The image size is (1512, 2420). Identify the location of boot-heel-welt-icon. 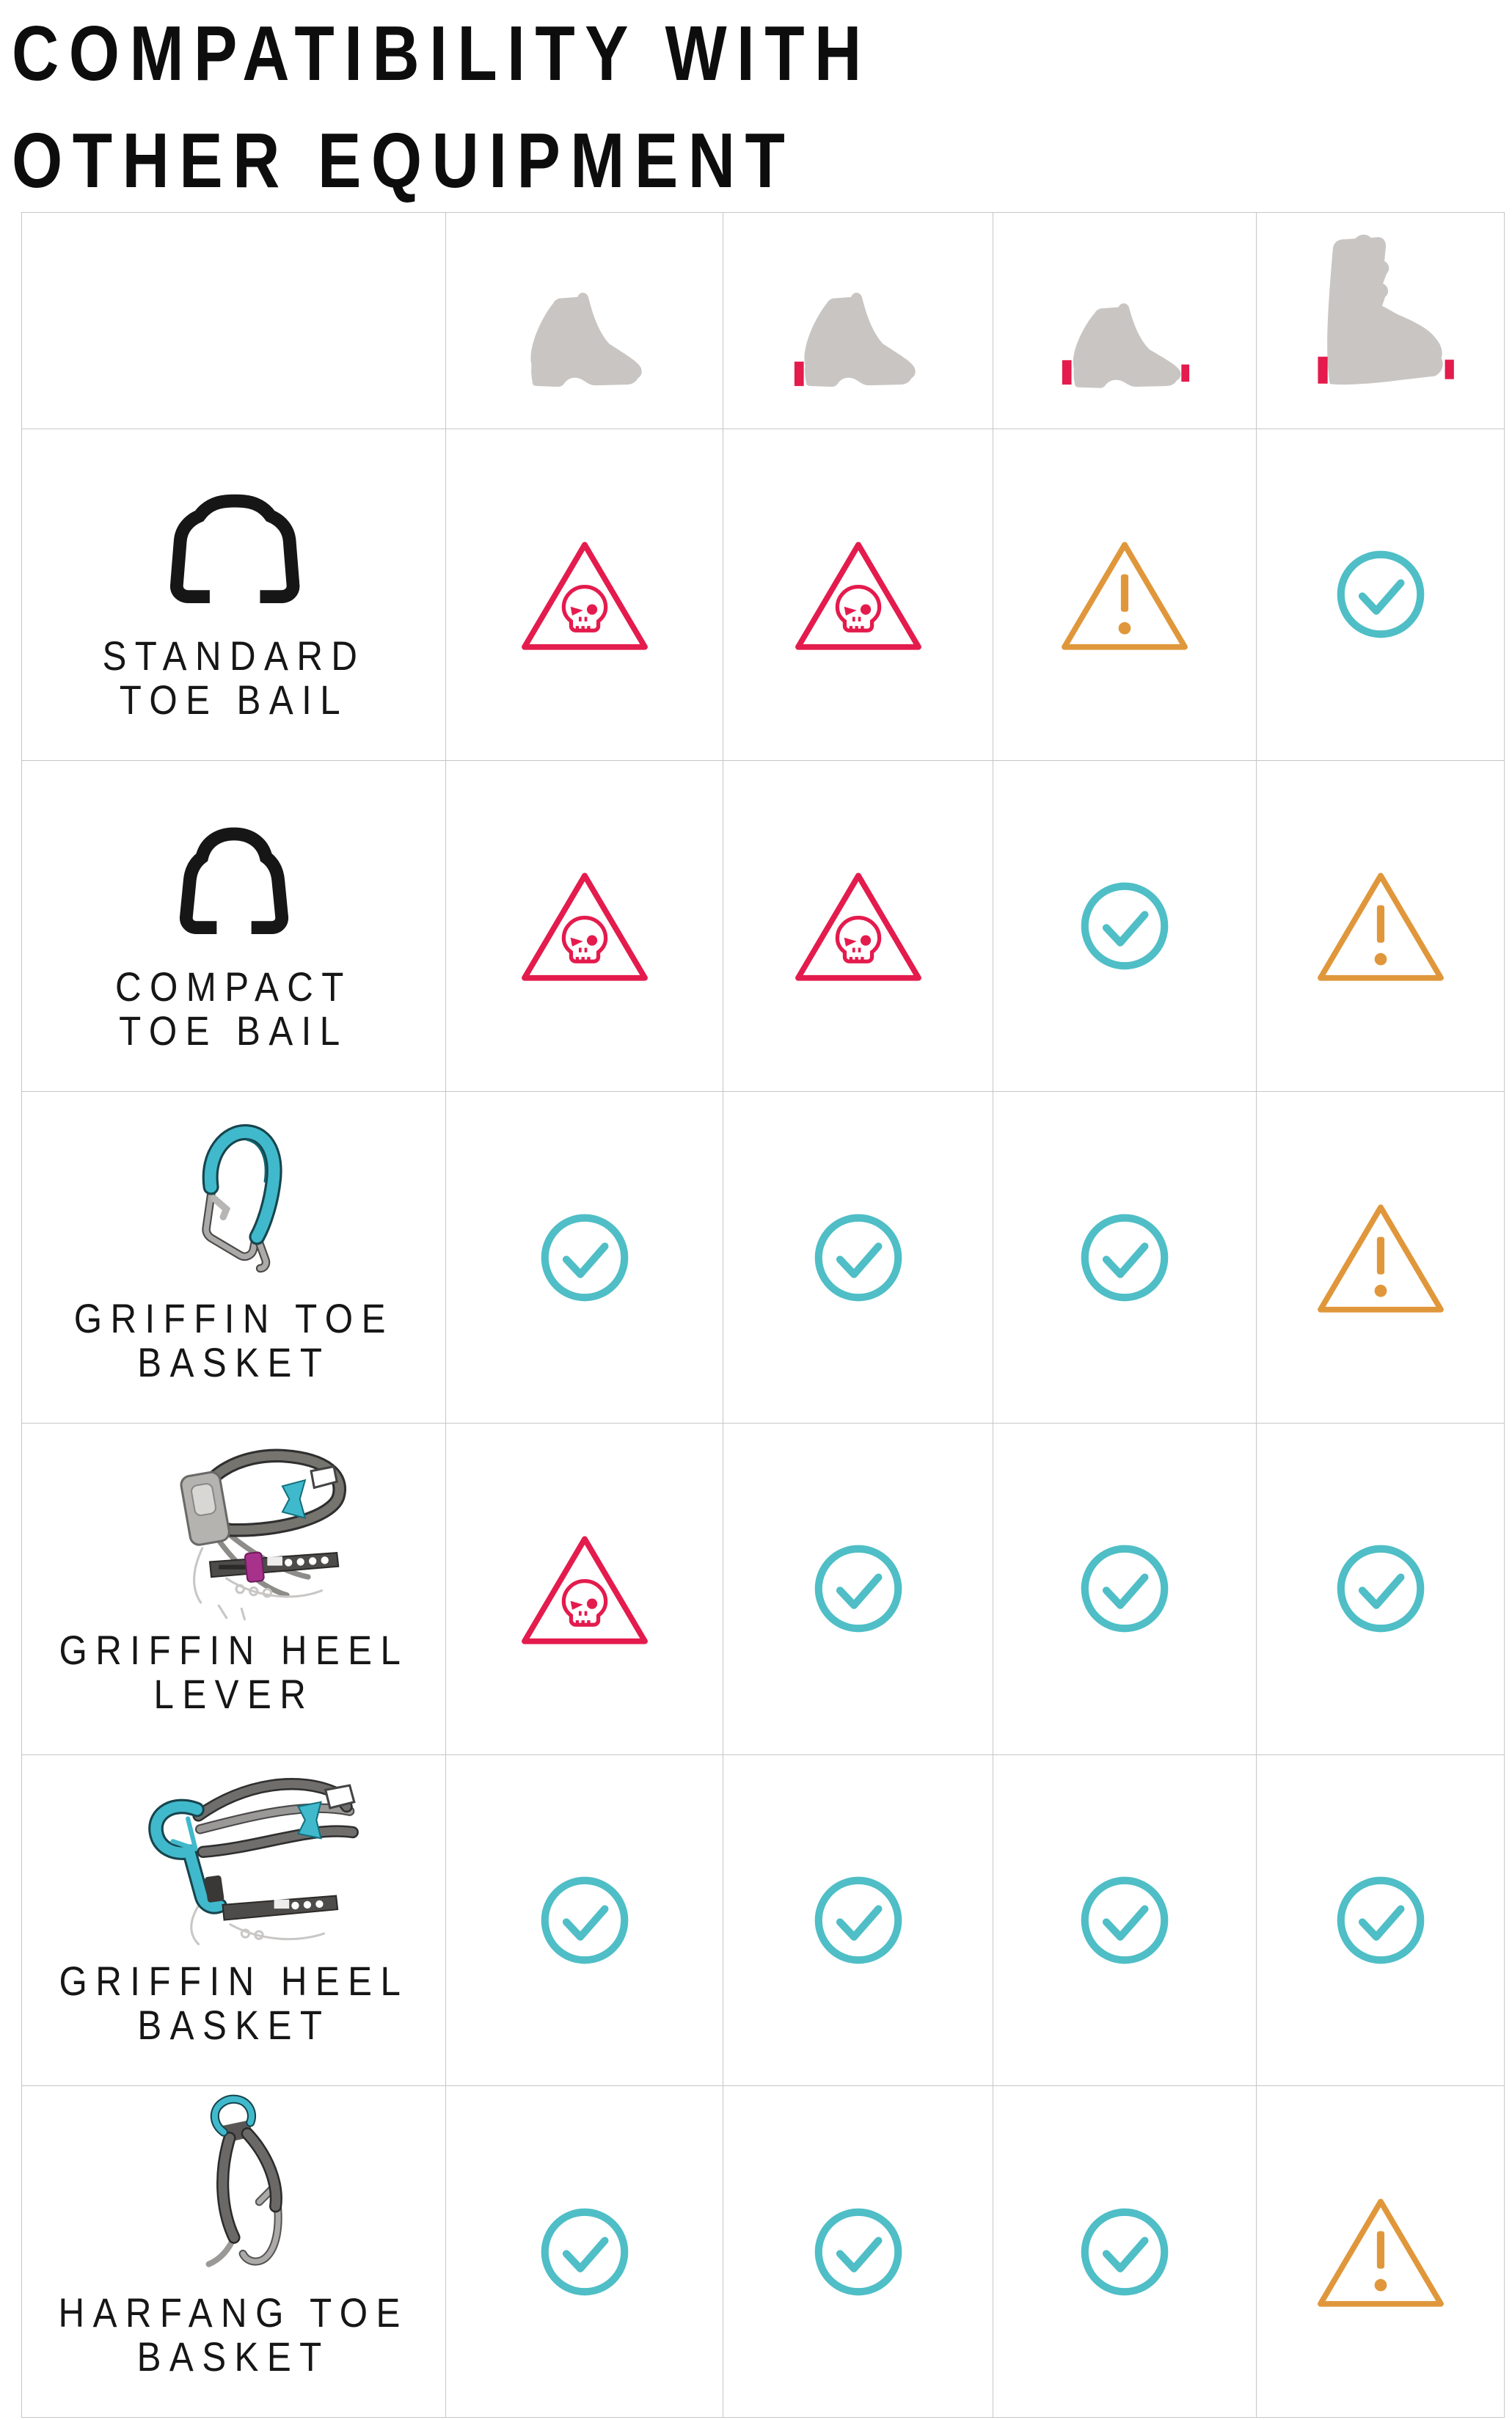
(859, 338).